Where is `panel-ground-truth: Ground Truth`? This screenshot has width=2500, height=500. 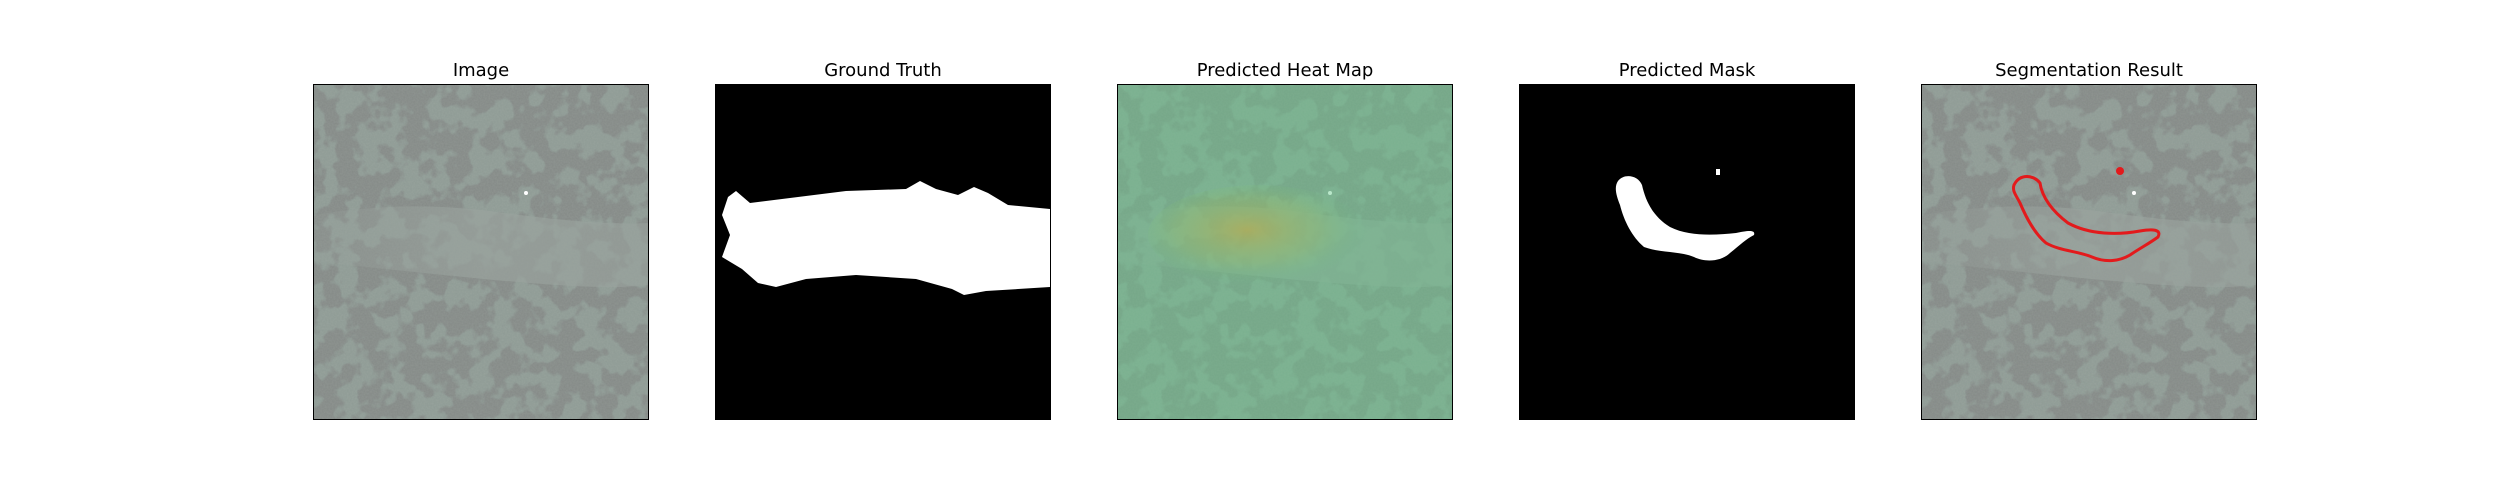 panel-ground-truth: Ground Truth is located at coordinates (883, 242).